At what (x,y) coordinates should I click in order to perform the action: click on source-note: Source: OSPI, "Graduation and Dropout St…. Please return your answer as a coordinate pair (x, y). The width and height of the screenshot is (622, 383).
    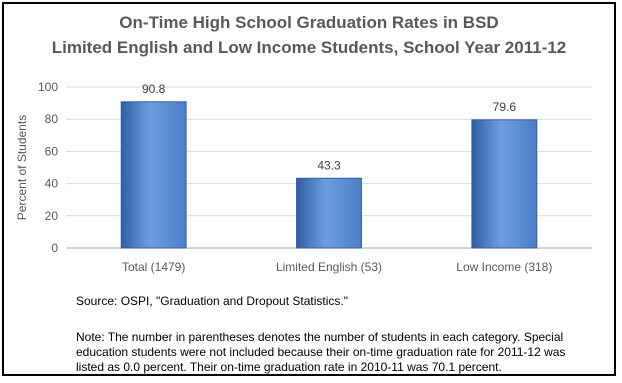
    Looking at the image, I should click on (212, 301).